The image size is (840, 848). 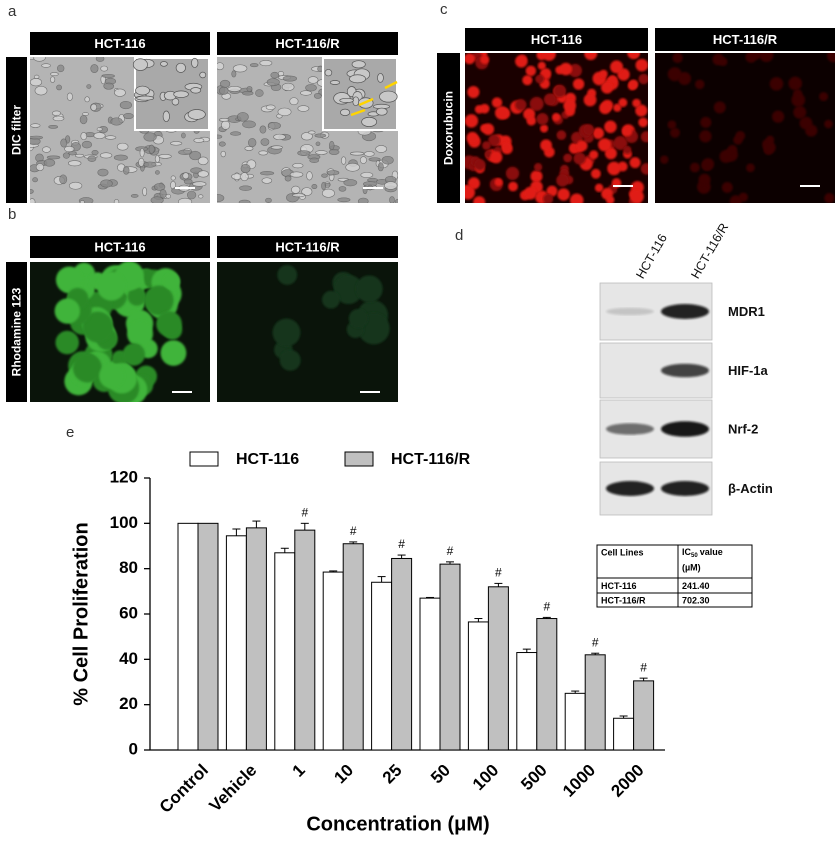 What do you see at coordinates (359, 459) in the screenshot?
I see `legend-swatch` at bounding box center [359, 459].